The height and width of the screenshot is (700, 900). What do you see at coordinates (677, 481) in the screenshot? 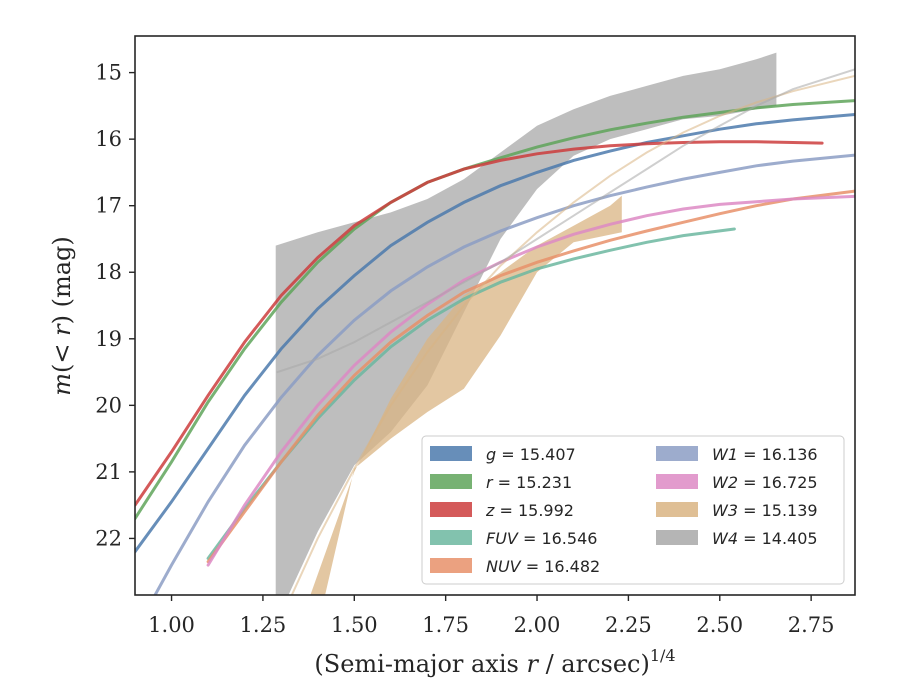
I see `legend-swatch-w2` at bounding box center [677, 481].